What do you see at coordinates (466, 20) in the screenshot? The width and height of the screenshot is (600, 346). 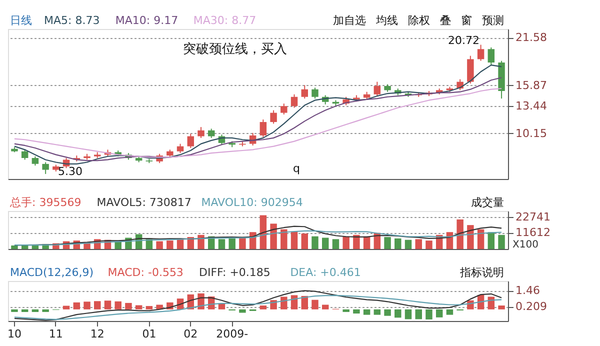 I see `text: 窗` at bounding box center [466, 20].